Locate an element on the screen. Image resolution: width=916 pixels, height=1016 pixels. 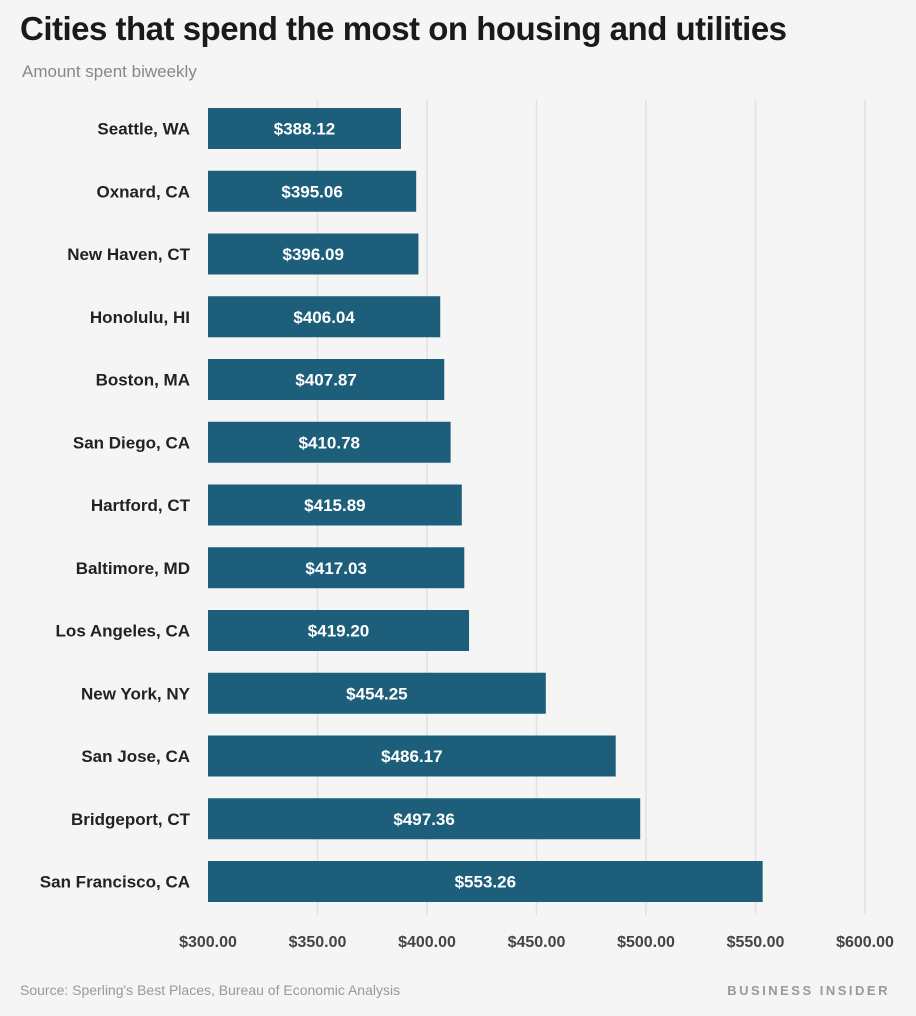
data-label: $406.04 is located at coordinates (324, 317).